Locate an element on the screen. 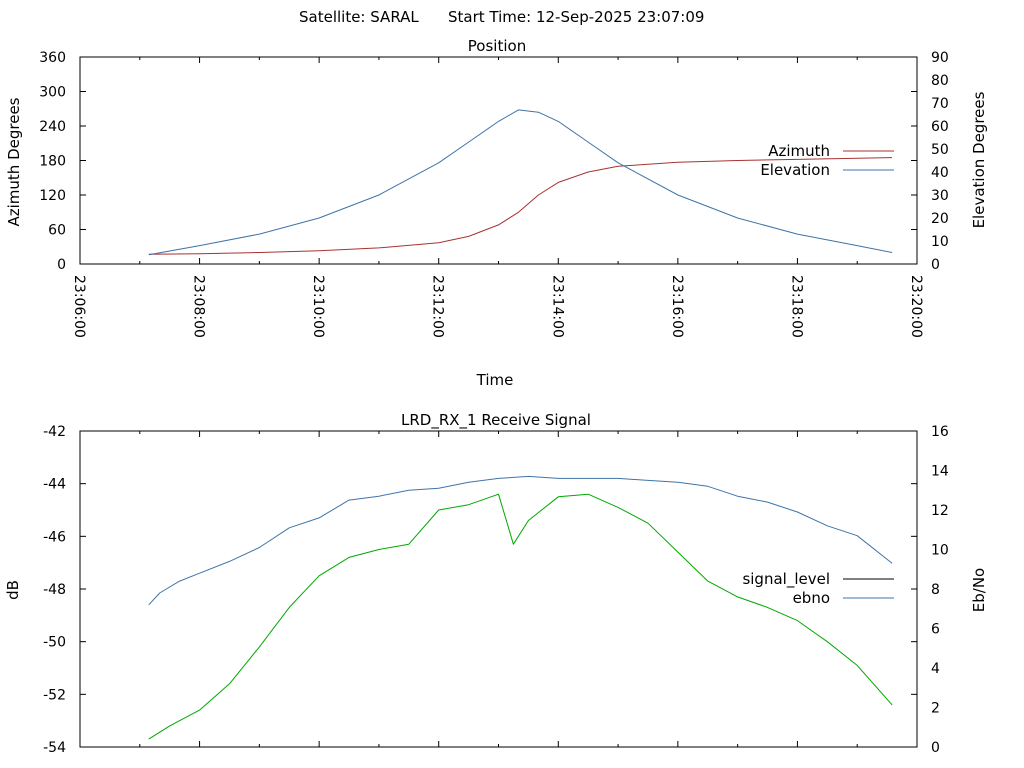 This screenshot has height=768, width=1024. position-y-tick-label-6: 360 is located at coordinates (52, 58).